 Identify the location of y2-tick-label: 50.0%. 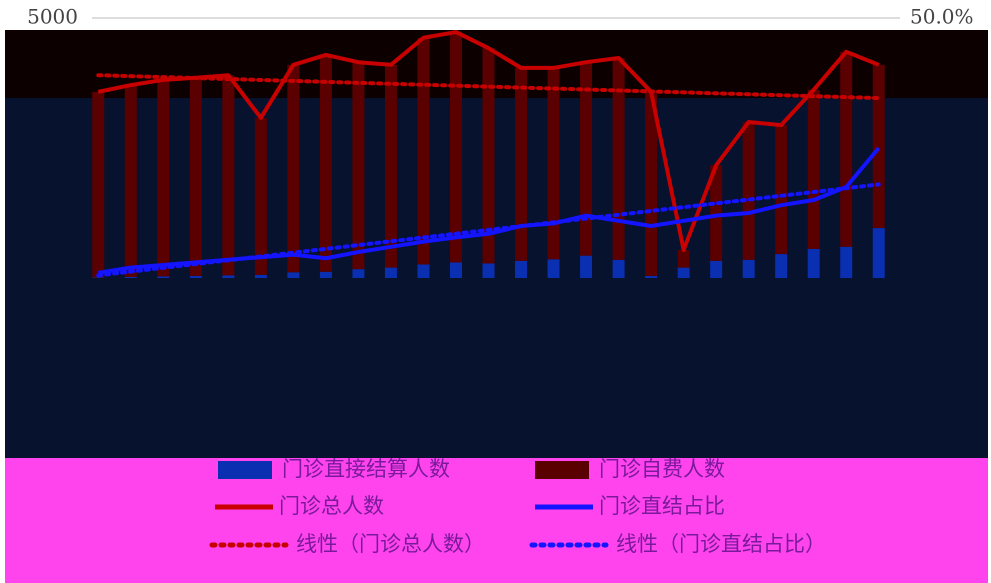
(942, 17).